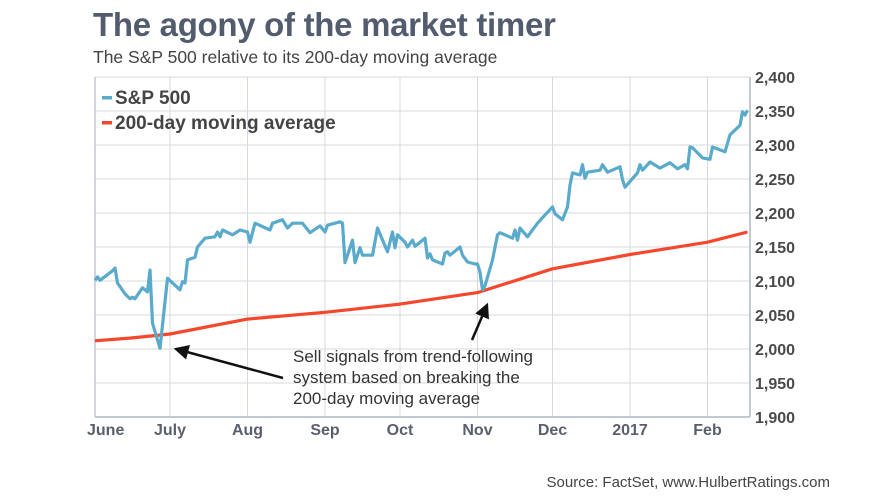 The image size is (890, 501). I want to click on chart-title: The agony of the market timer, so click(324, 24).